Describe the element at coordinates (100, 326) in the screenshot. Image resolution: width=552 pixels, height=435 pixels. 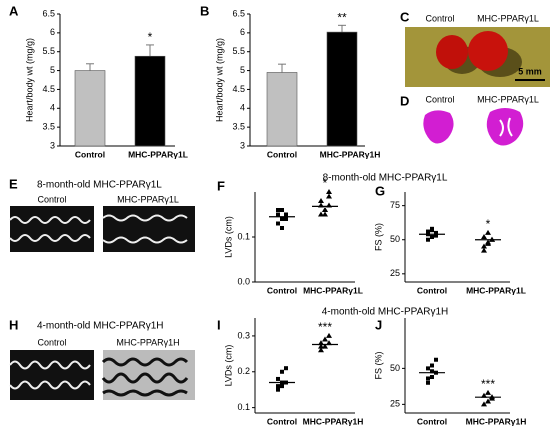
I see `image-title: 4-month-old MHC-PPARγ1H` at that location.